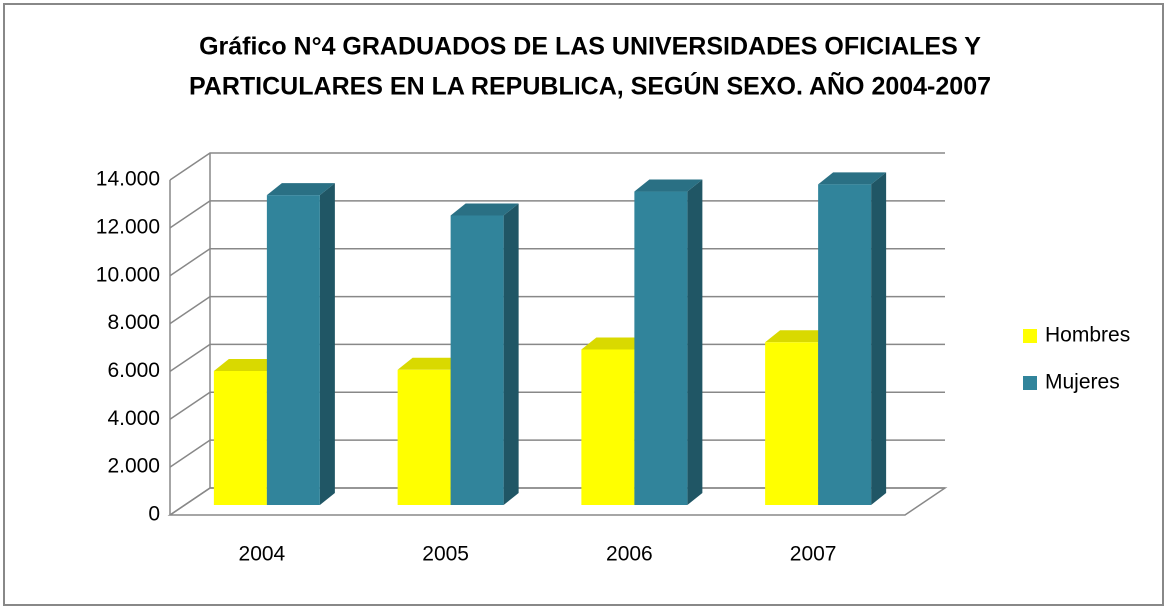 The image size is (1167, 614). Describe the element at coordinates (133, 466) in the screenshot. I see `y-tick-label: 2.000` at that location.